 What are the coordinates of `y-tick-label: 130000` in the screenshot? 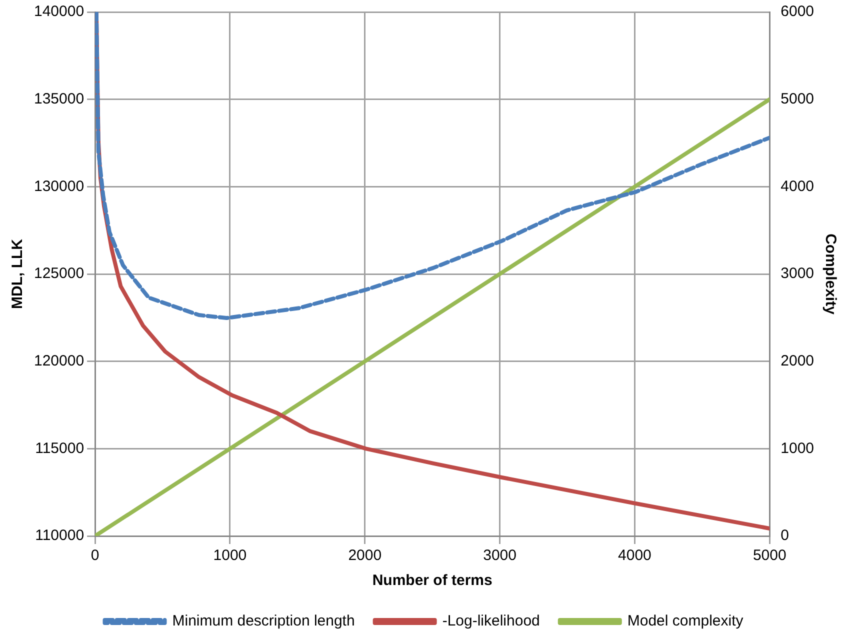 It's located at (59, 186).